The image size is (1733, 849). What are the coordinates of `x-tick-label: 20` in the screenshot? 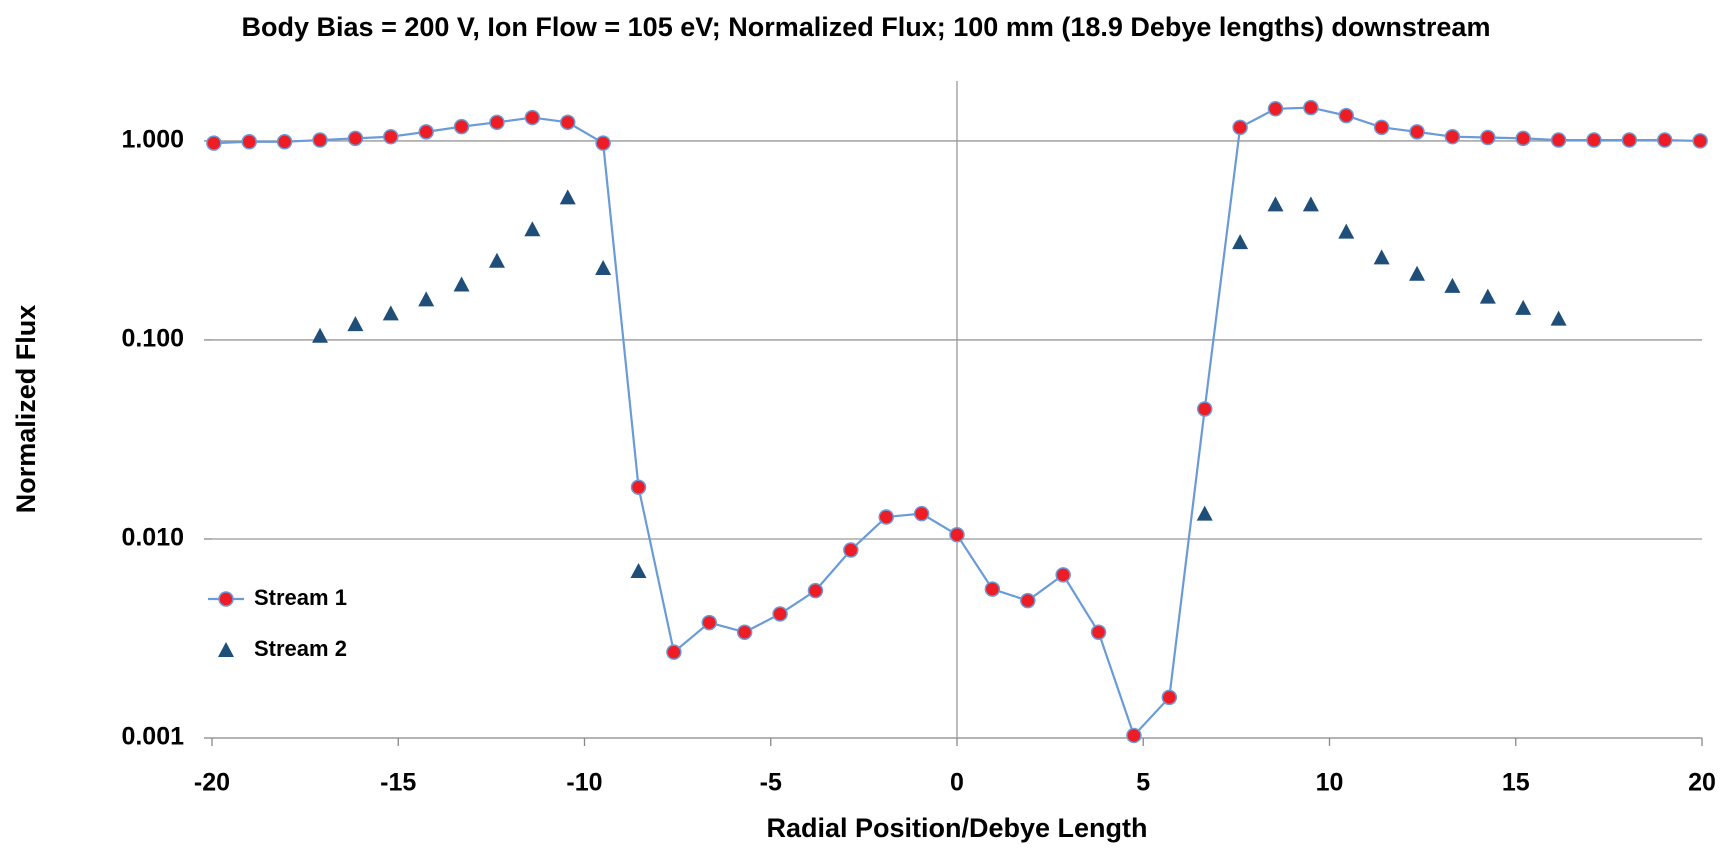 It's located at (1702, 783).